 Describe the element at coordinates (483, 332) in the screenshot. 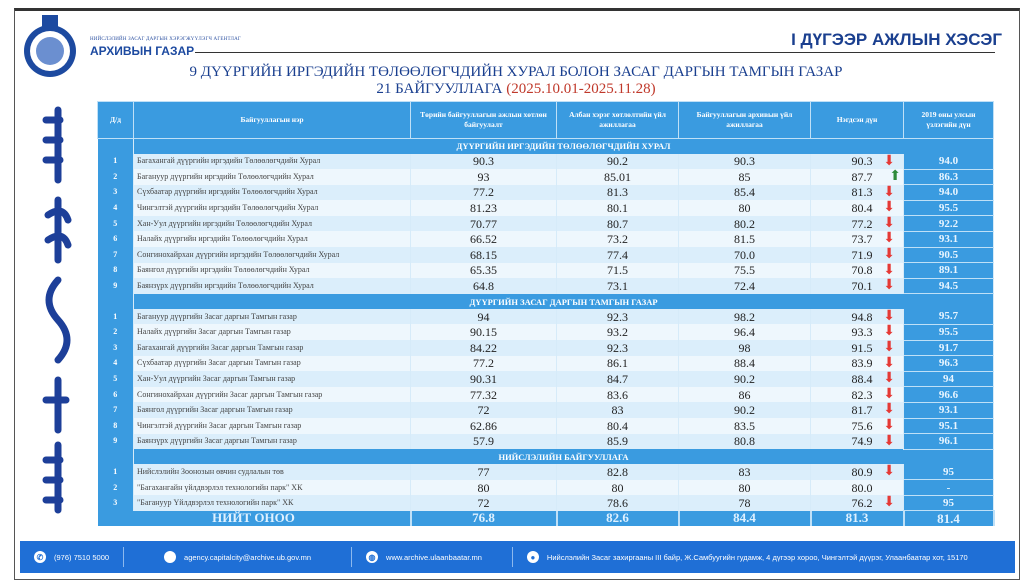

I see `org-structure-score: 90.15` at that location.